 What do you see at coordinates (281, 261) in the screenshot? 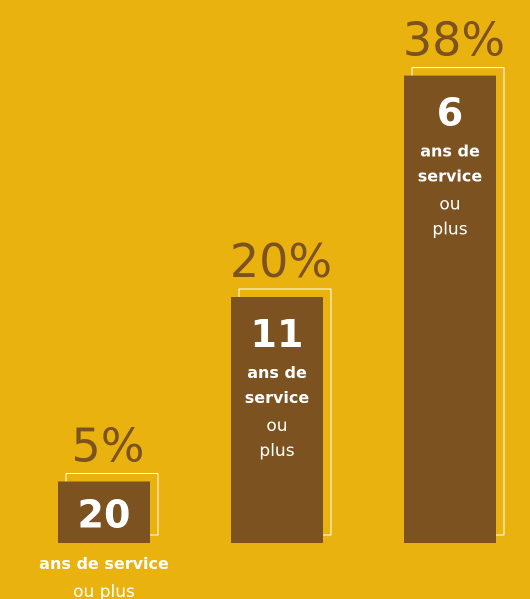
I see `value-label: 20%` at bounding box center [281, 261].